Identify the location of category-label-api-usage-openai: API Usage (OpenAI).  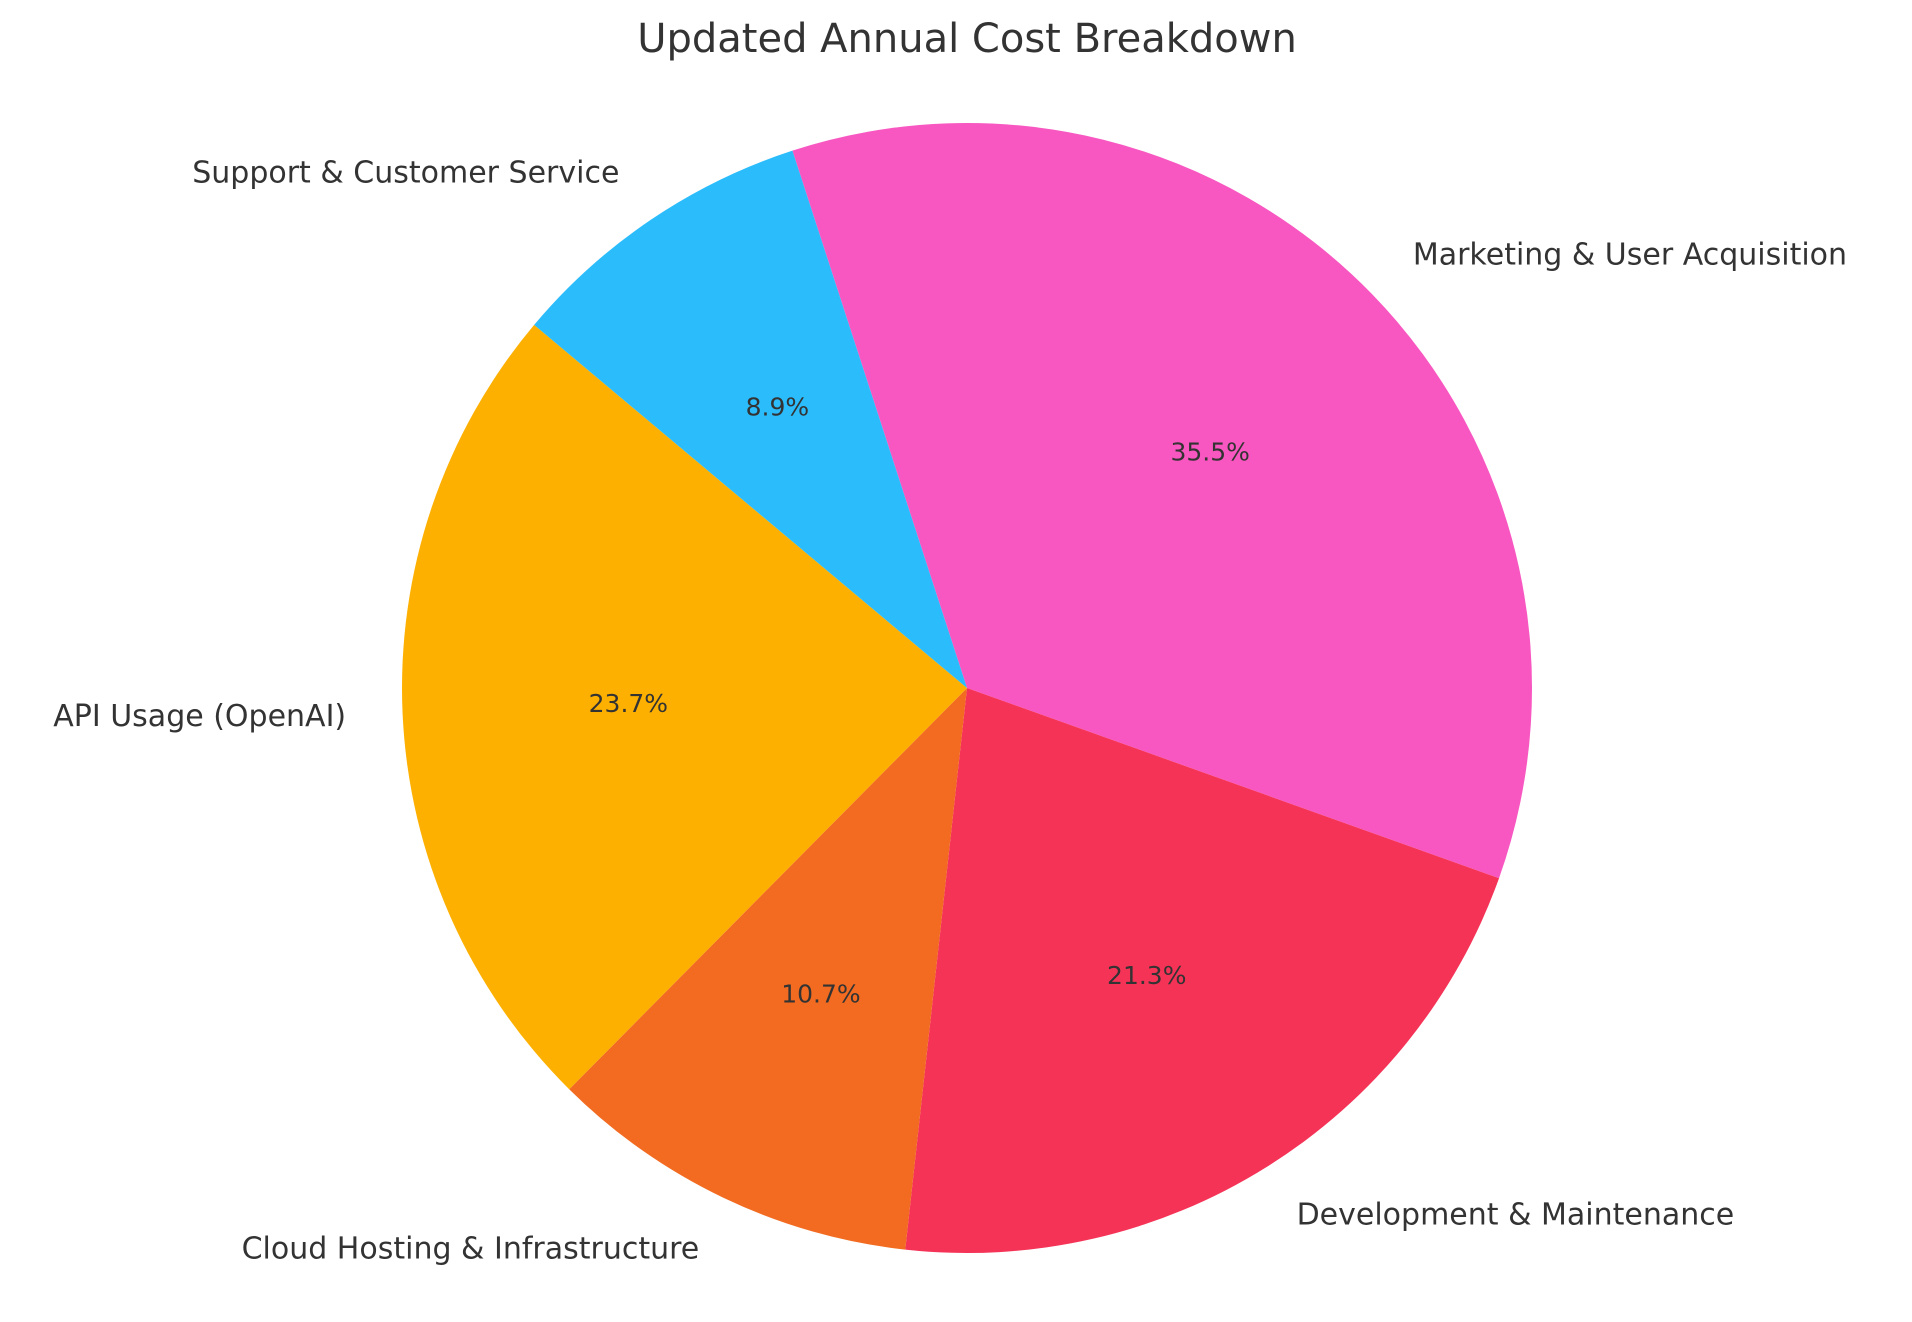
(199, 716).